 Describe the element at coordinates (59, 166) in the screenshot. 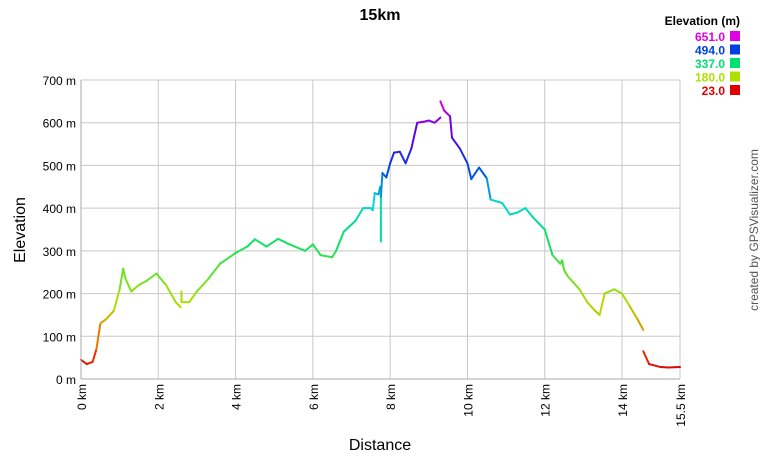

I see `y-tick-label: 500 m` at that location.